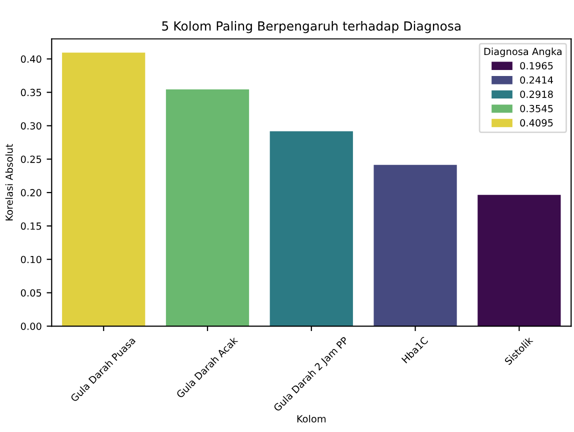 The width and height of the screenshot is (574, 432). Describe the element at coordinates (311, 418) in the screenshot. I see `x-axis-title: Kolom` at that location.